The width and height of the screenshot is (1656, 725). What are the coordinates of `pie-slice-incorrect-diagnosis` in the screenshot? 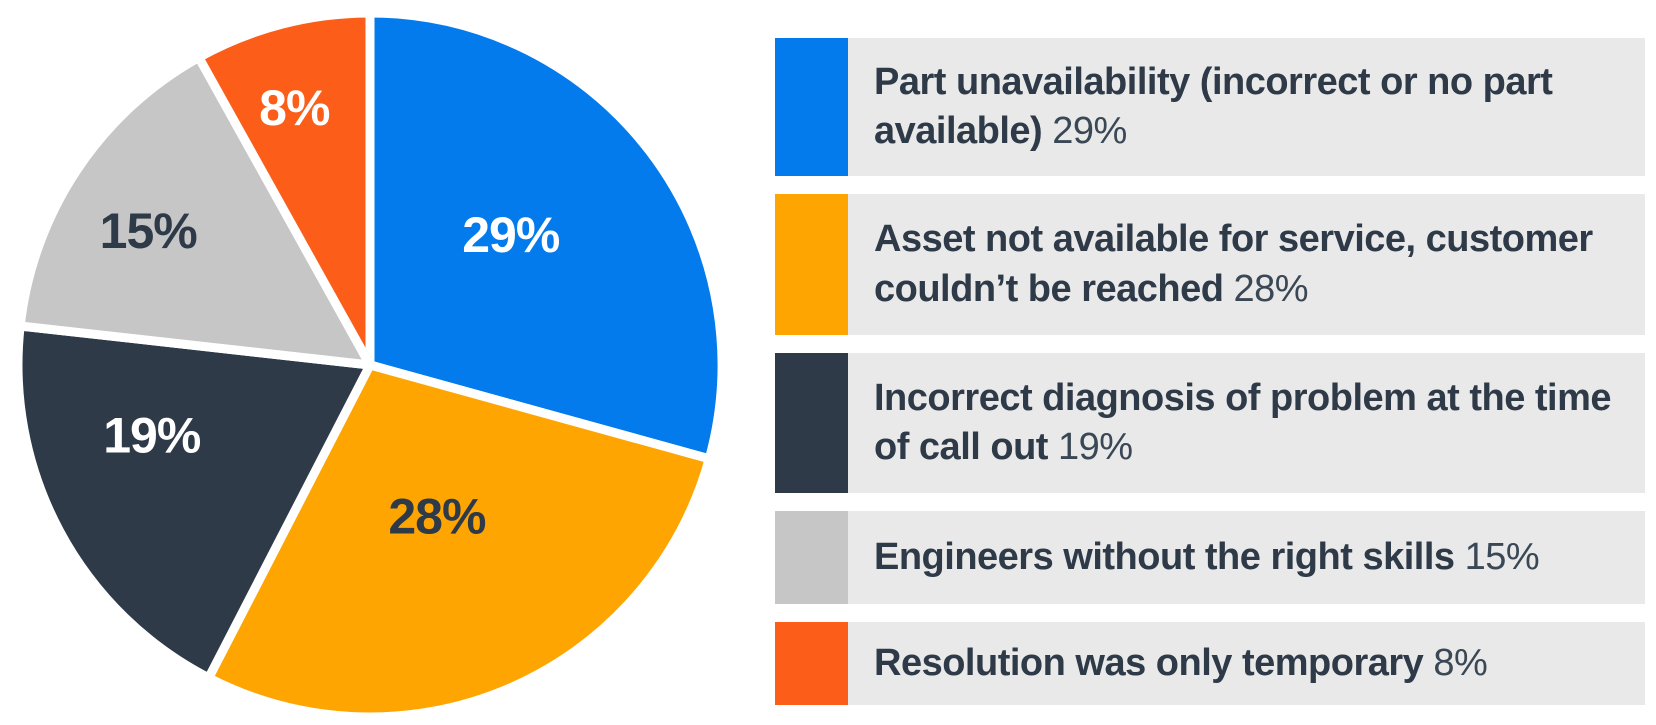 It's located at (194, 502).